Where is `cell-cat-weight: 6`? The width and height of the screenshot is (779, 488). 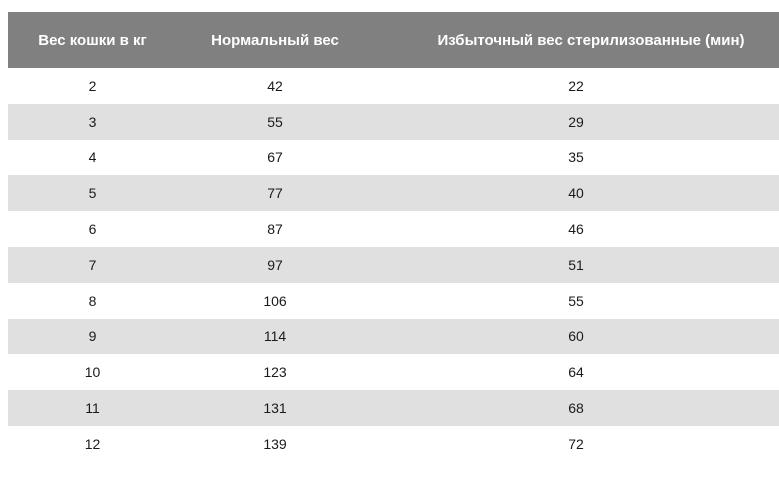 cell-cat-weight: 6 is located at coordinates (92, 229).